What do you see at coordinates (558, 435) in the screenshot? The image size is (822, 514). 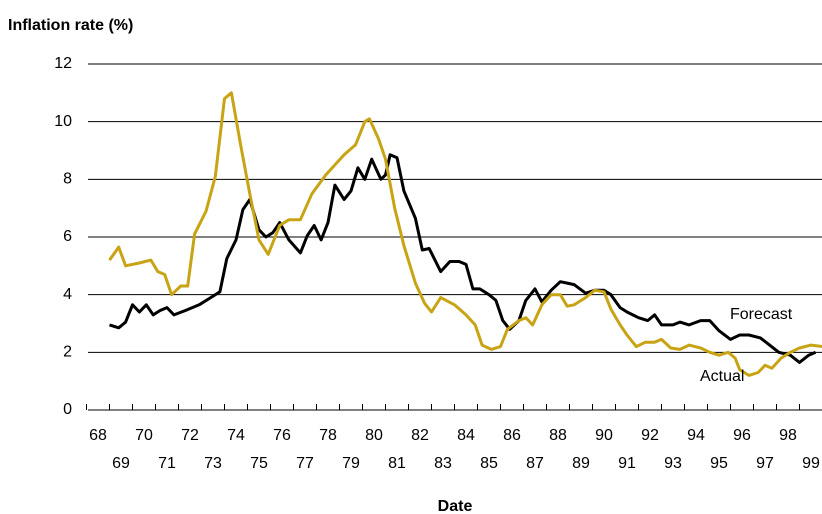 I see `x-tick-label: 88` at bounding box center [558, 435].